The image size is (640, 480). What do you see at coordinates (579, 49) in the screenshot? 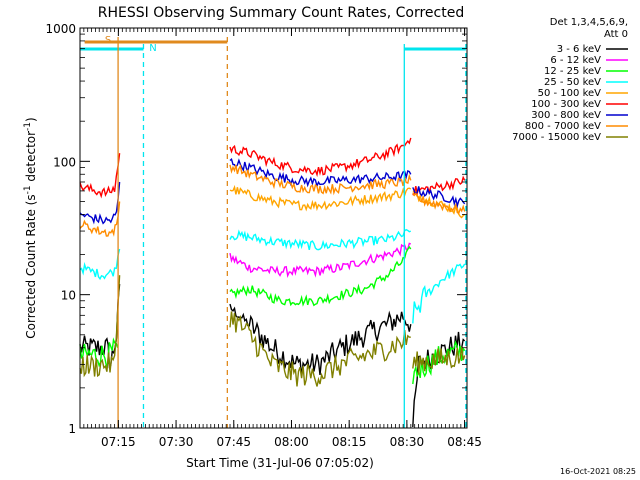
I see `legend-label-0: 3 - 6 keV` at bounding box center [579, 49].